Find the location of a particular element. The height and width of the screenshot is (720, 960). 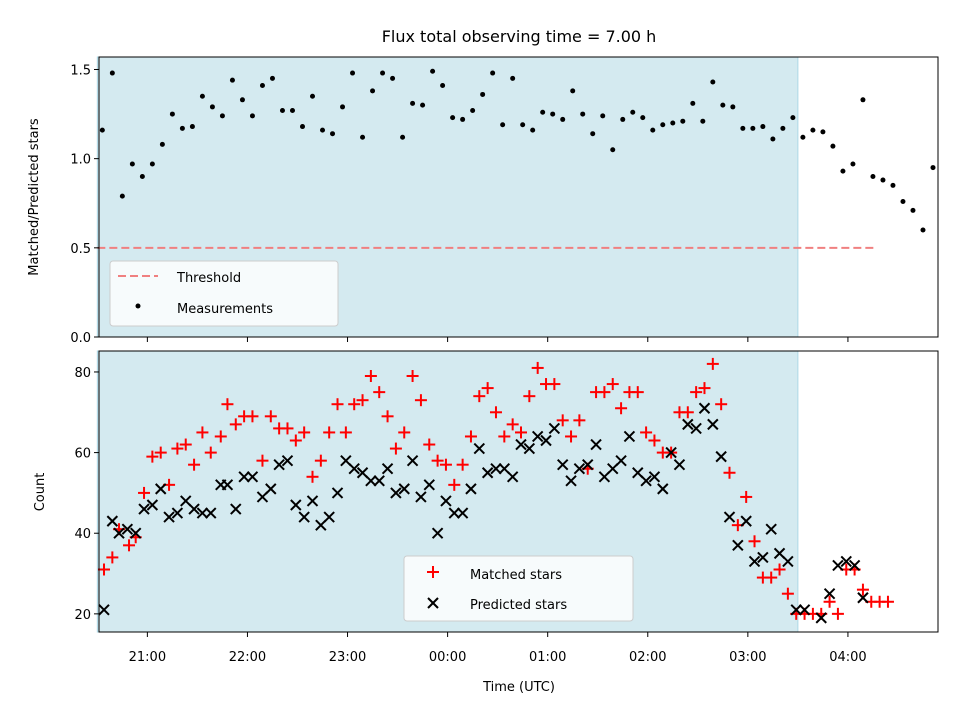

x-tick-label: 00:00 is located at coordinates (447, 657).